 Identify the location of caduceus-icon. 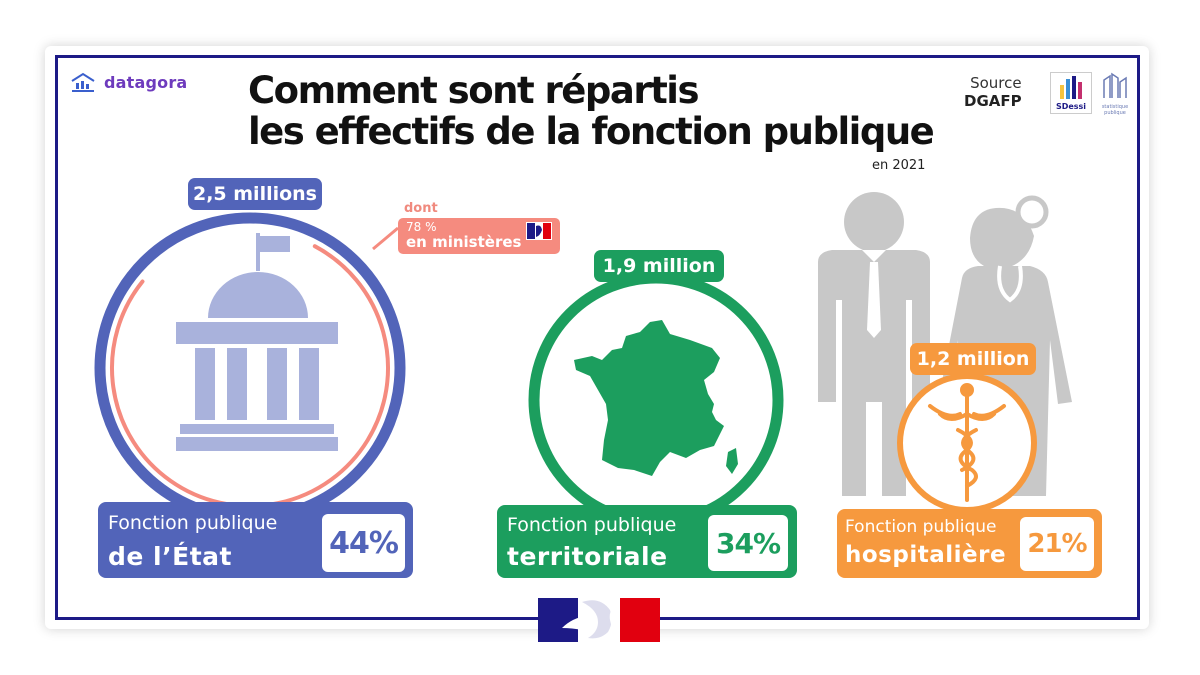
(967, 442).